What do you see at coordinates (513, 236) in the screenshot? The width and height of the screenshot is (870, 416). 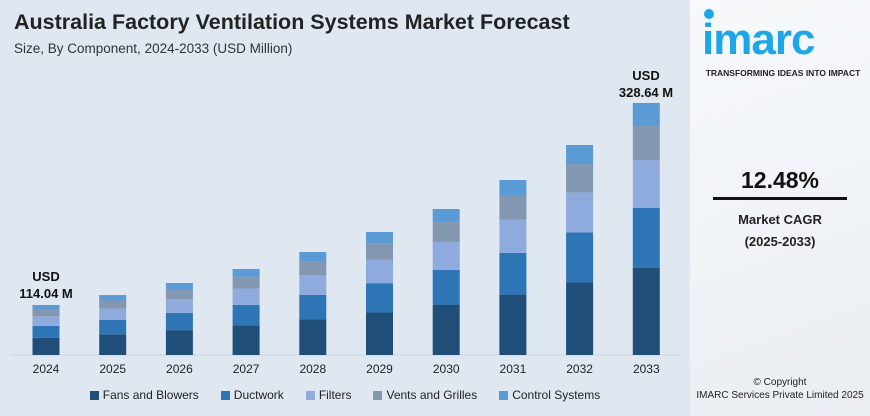 I see `bar-segment-filters-2031` at bounding box center [513, 236].